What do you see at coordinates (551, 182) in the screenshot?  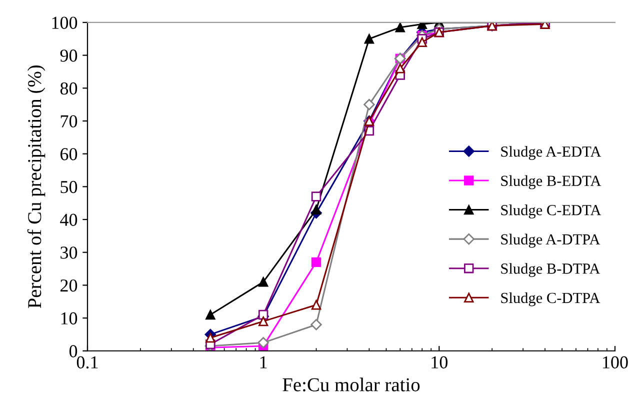 I see `legend-label: Sludge B-EDTA` at bounding box center [551, 182].